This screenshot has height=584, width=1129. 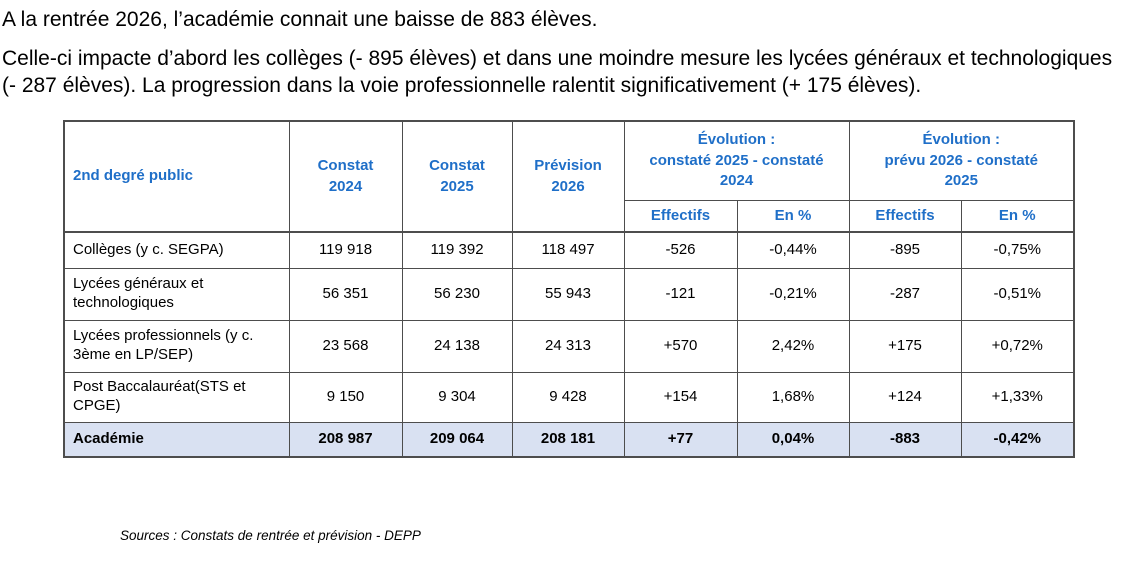 I want to click on header-2nd-degre-public: 2nd degré public, so click(x=176, y=176).